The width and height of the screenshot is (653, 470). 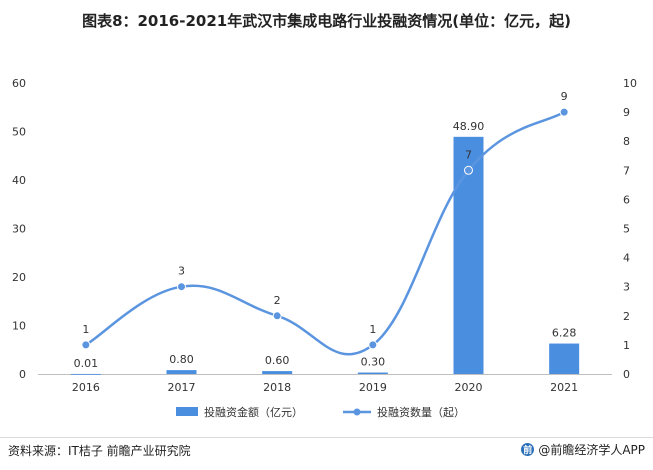 What do you see at coordinates (86, 363) in the screenshot?
I see `bar-data-label: 0.01` at bounding box center [86, 363].